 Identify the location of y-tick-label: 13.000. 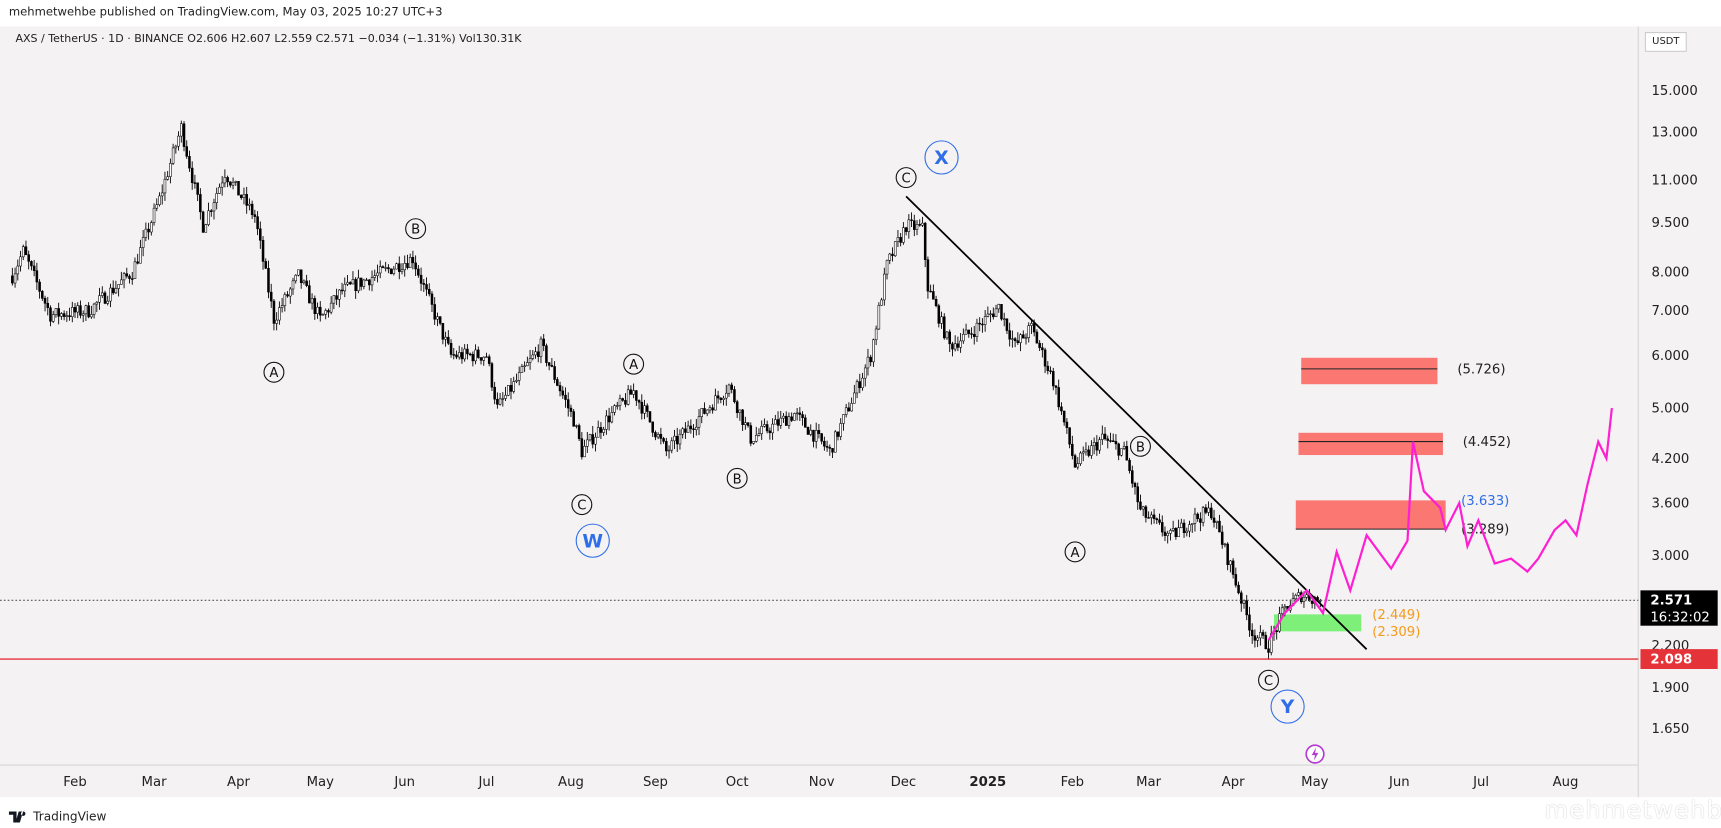
(1674, 132).